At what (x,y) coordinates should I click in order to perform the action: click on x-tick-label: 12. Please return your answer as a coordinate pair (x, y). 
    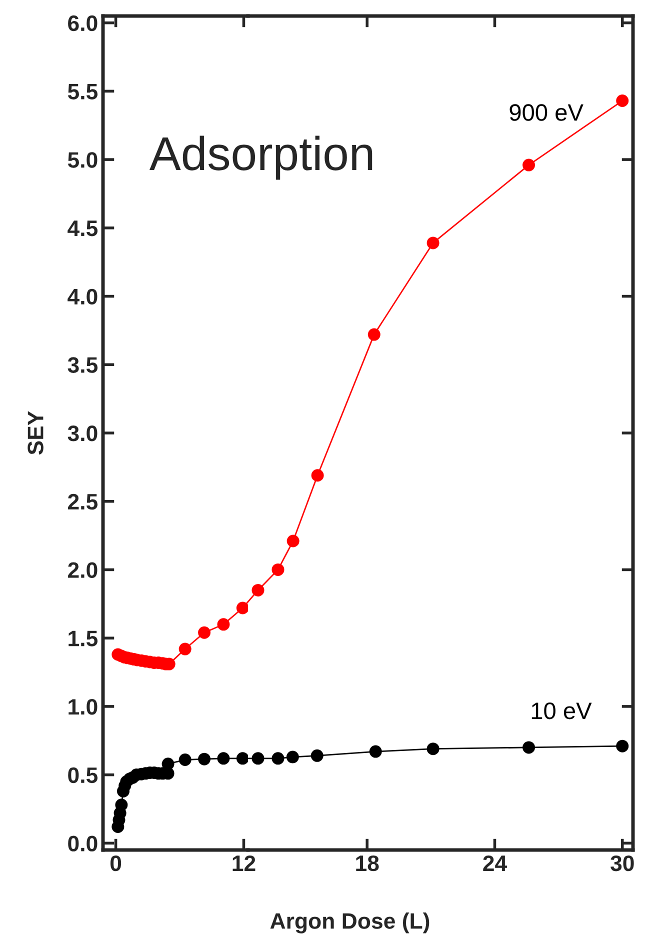
    Looking at the image, I should click on (244, 863).